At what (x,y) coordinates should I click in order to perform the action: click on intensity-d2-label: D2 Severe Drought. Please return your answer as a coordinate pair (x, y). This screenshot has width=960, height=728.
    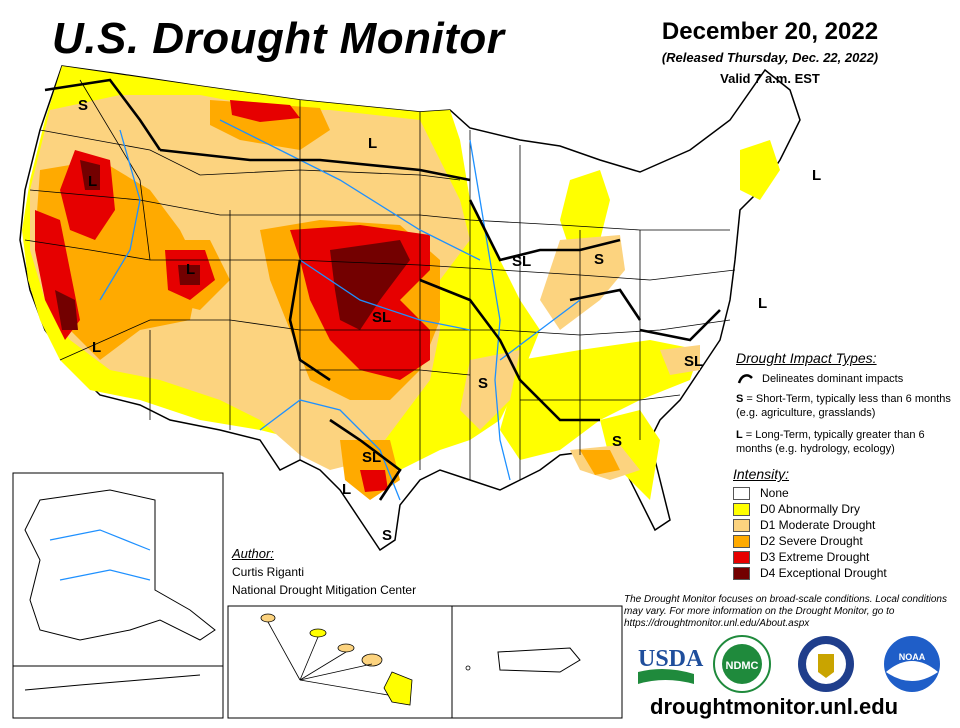
    Looking at the image, I should click on (811, 541).